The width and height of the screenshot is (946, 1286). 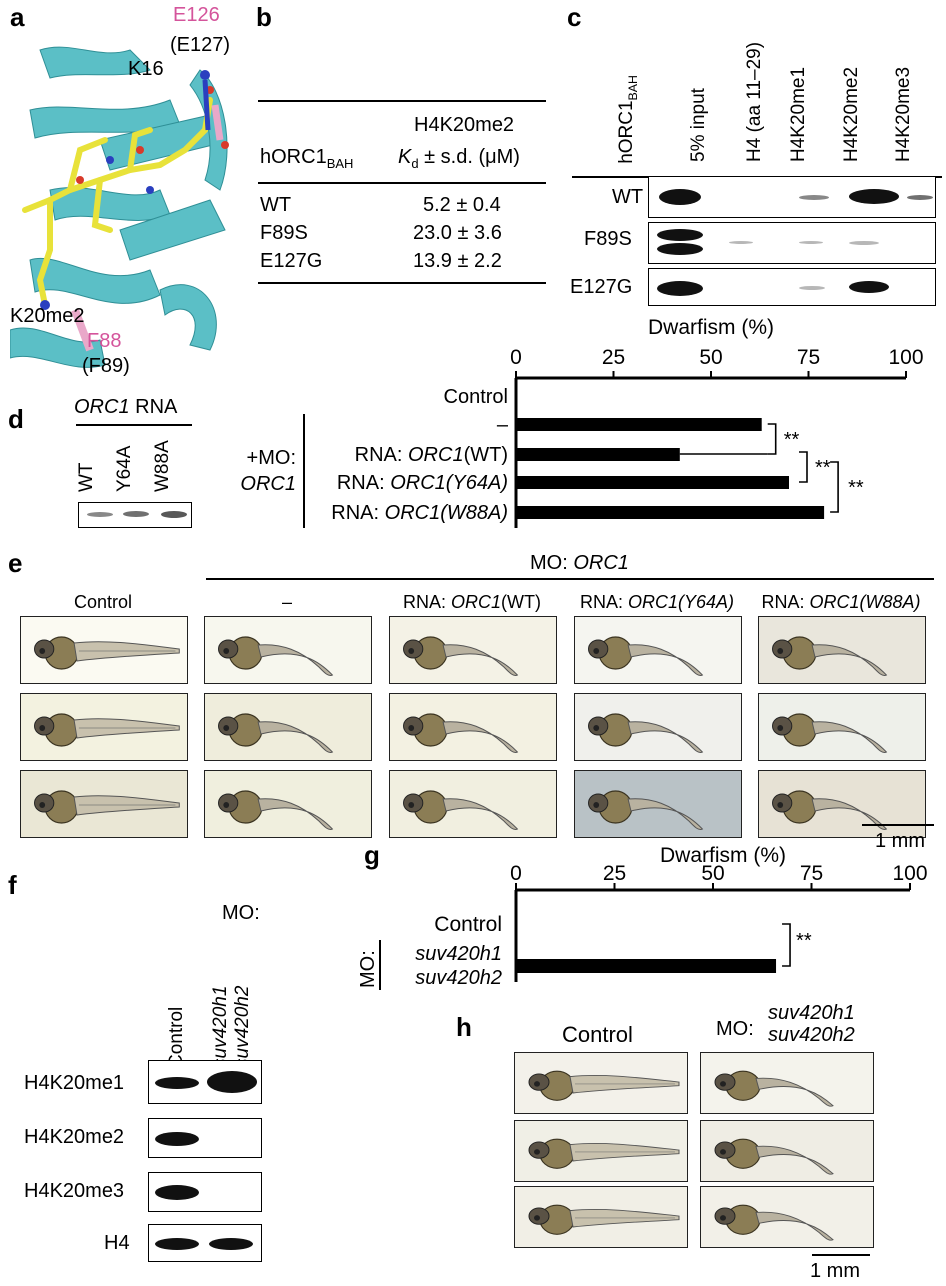 I want to click on panel-label-a: a, so click(x=17, y=17).